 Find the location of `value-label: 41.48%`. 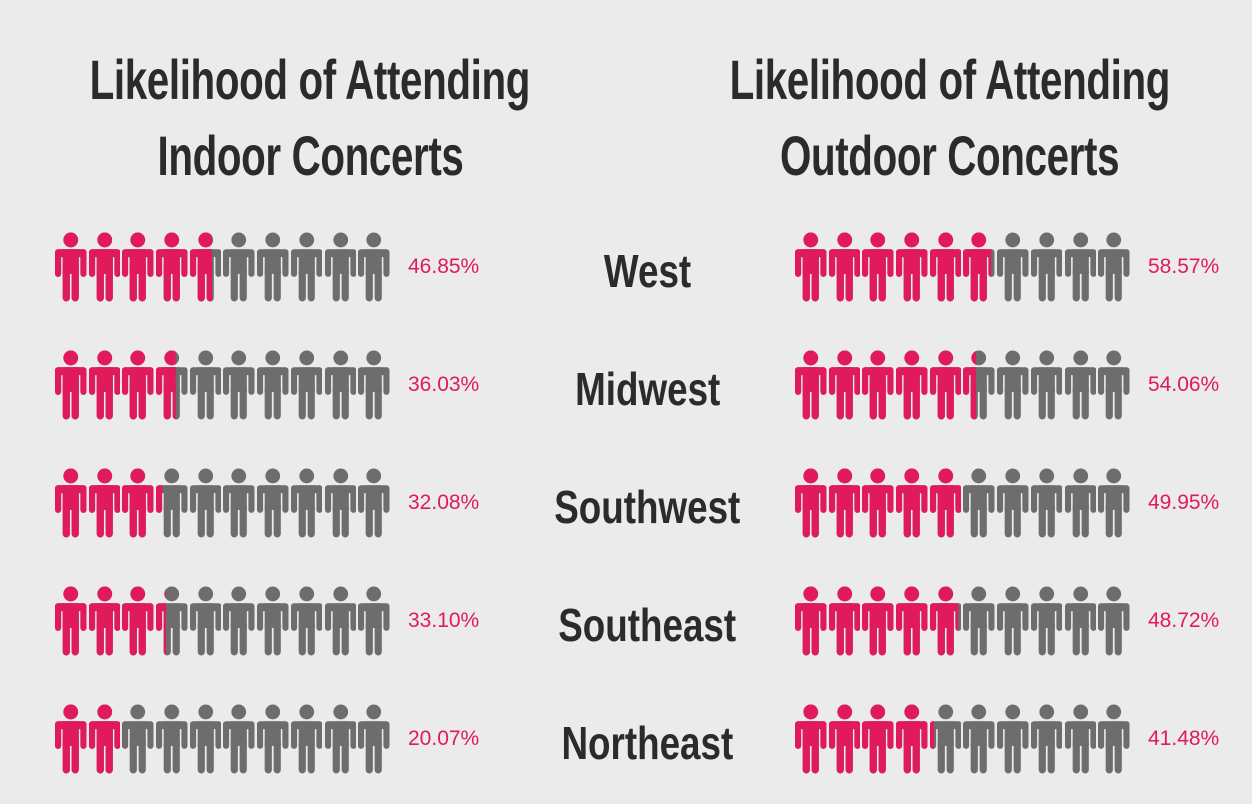

value-label: 41.48% is located at coordinates (1184, 738).